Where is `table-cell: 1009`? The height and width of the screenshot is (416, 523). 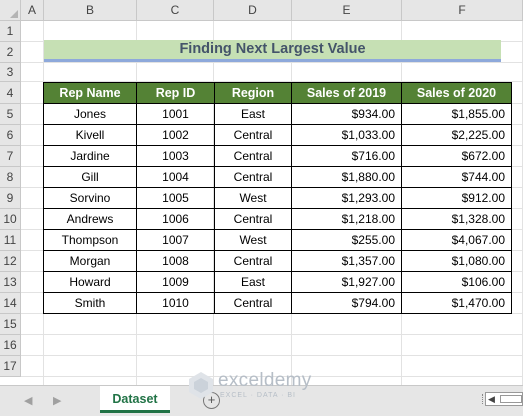 table-cell: 1009 is located at coordinates (175, 282).